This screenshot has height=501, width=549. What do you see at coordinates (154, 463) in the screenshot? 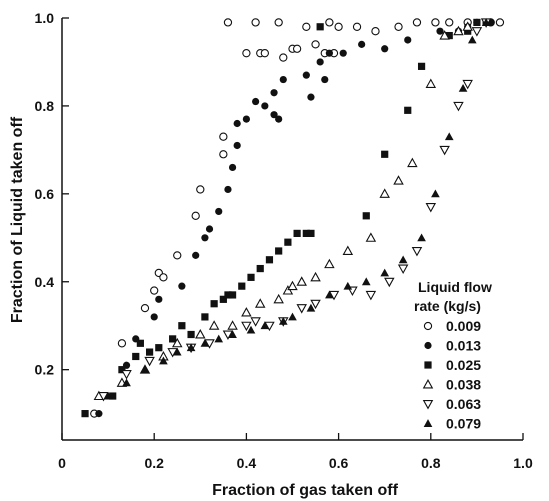
I see `x-tick-label: 0.2` at bounding box center [154, 463].